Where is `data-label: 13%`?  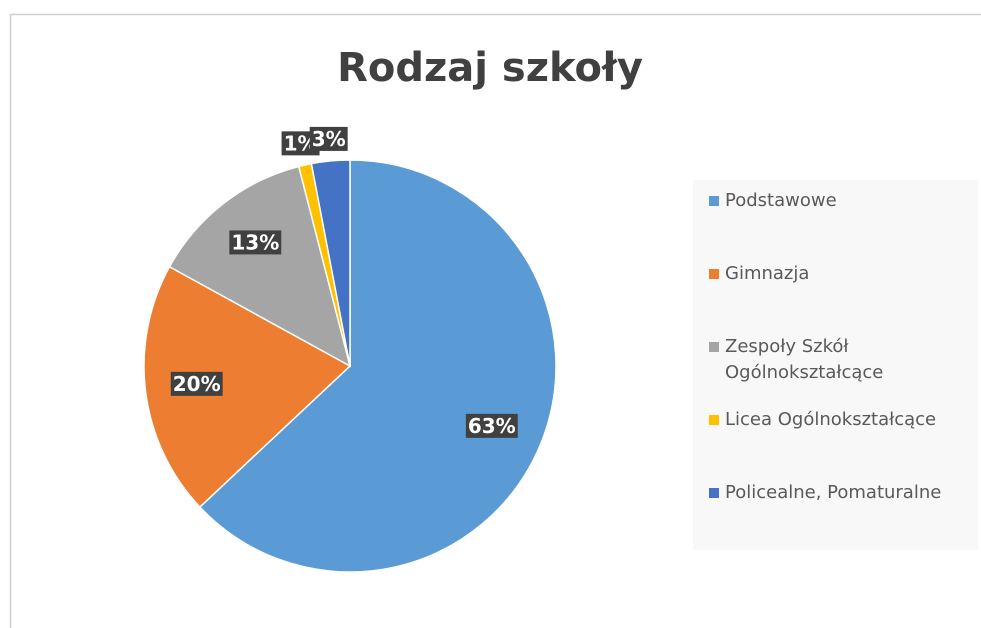
data-label: 13% is located at coordinates (255, 242).